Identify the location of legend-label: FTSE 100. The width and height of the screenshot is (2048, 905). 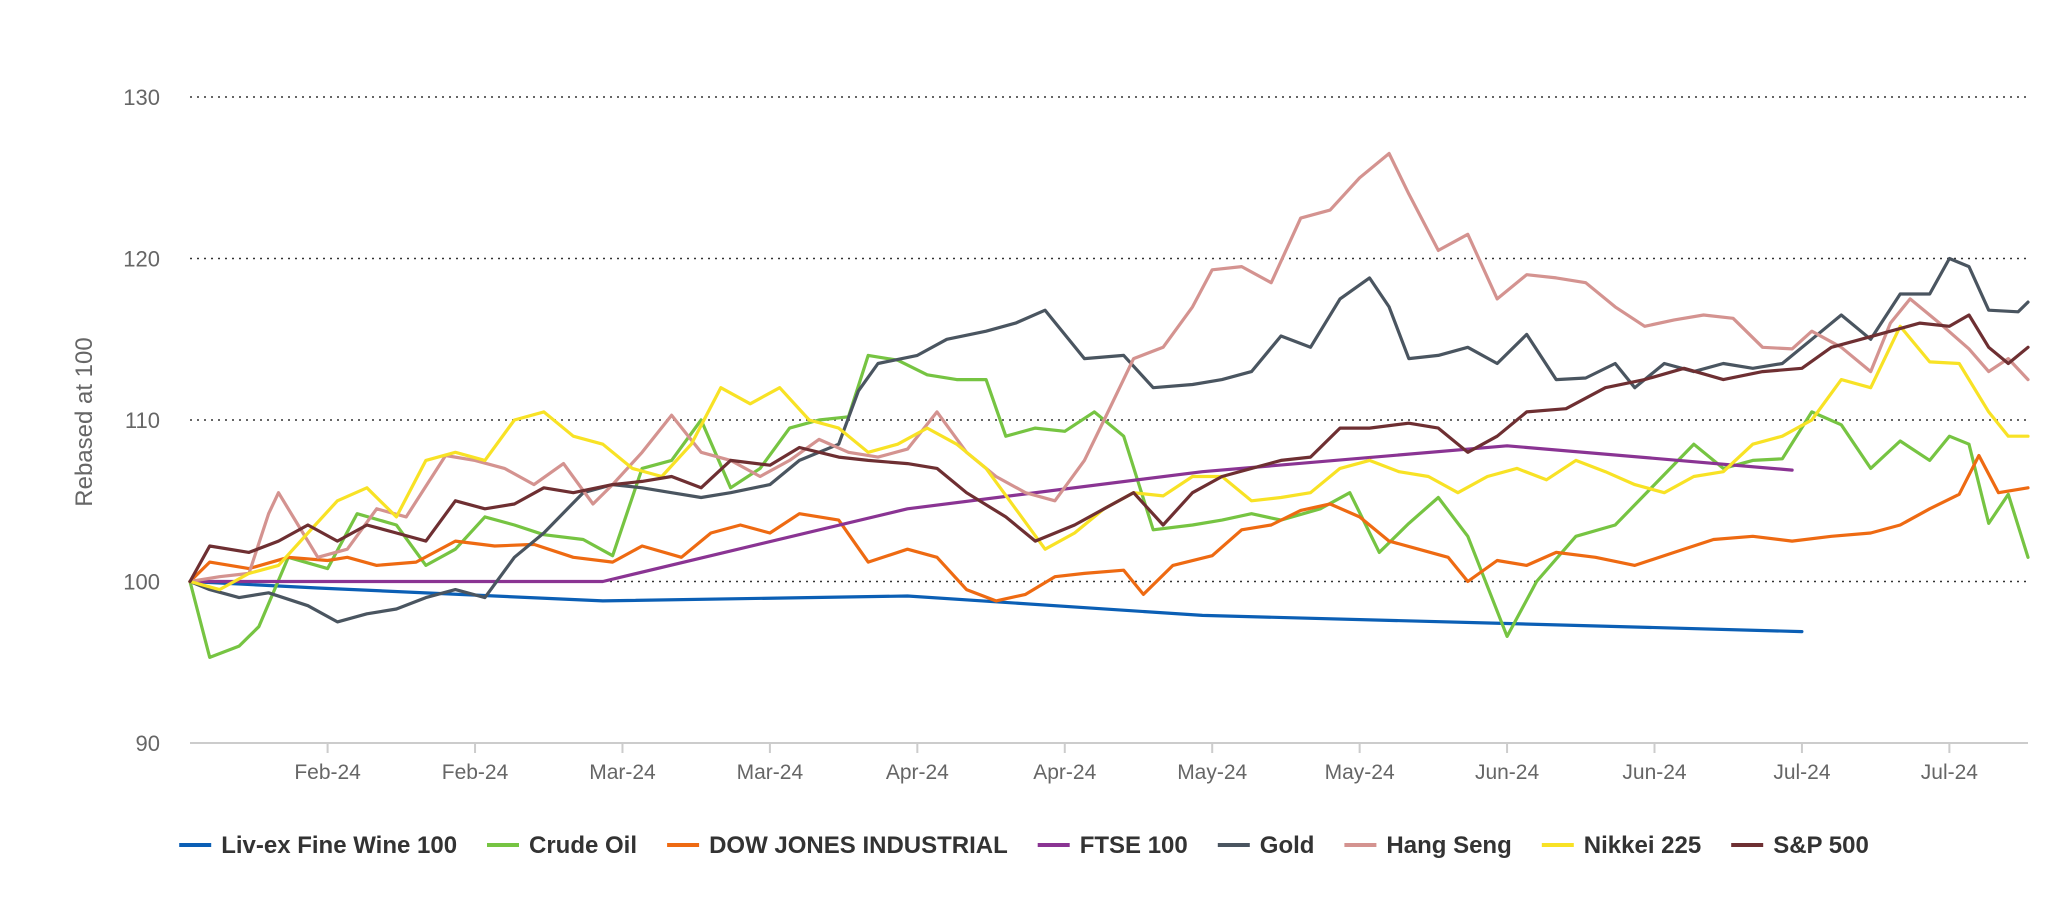
(1134, 845).